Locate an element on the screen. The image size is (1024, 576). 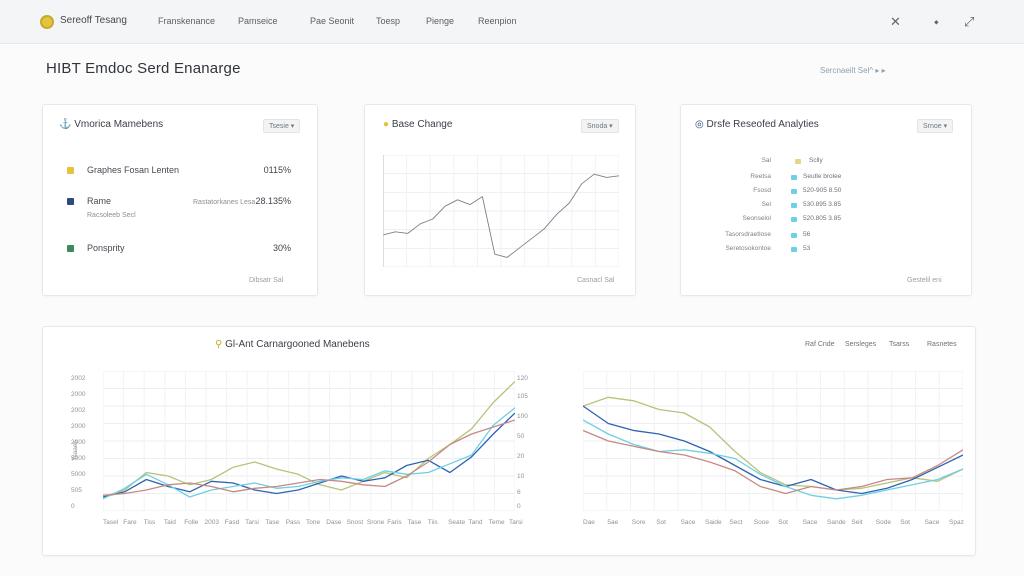
member-row-label: Ponsprity is located at coordinates (106, 248).